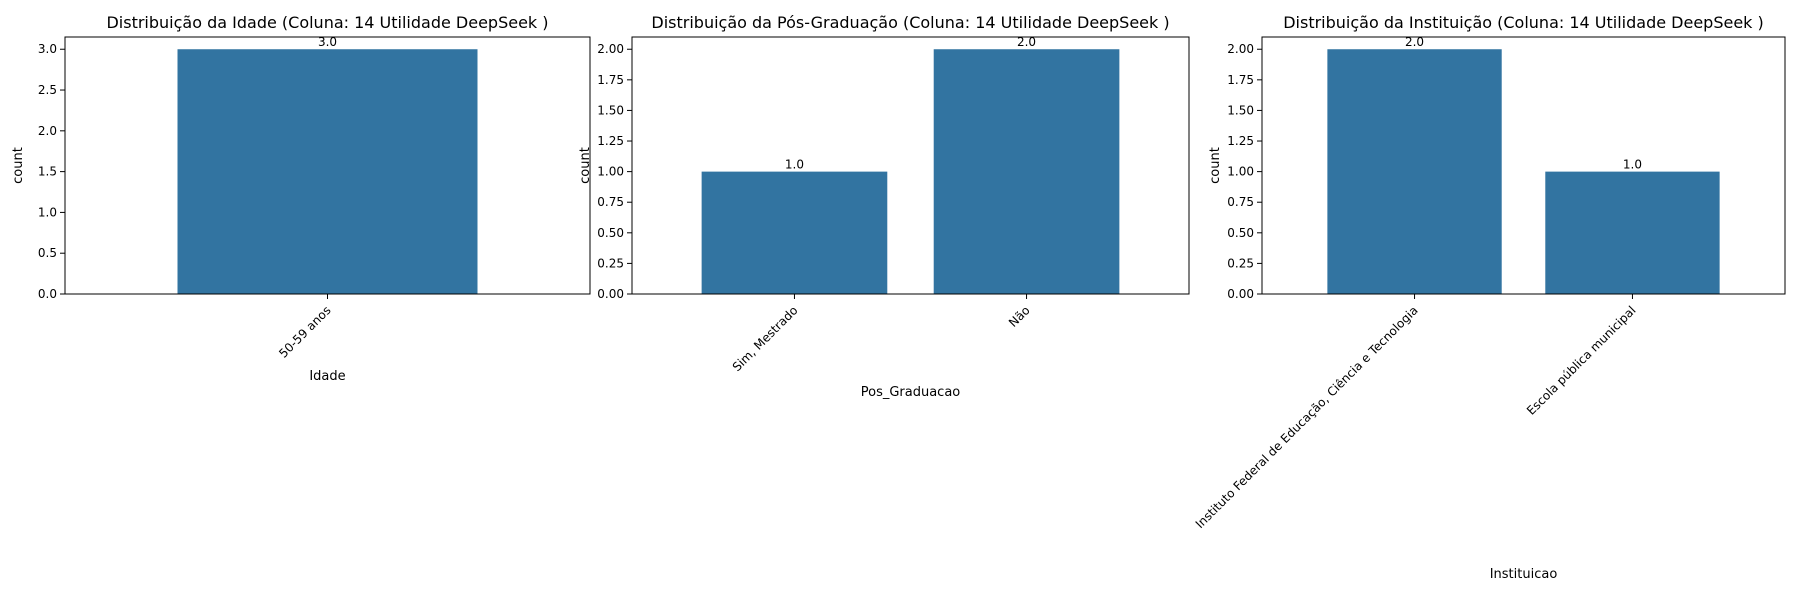 This screenshot has height=600, width=1800. Describe the element at coordinates (47, 90) in the screenshot. I see `y-tick-label: 2.5` at that location.